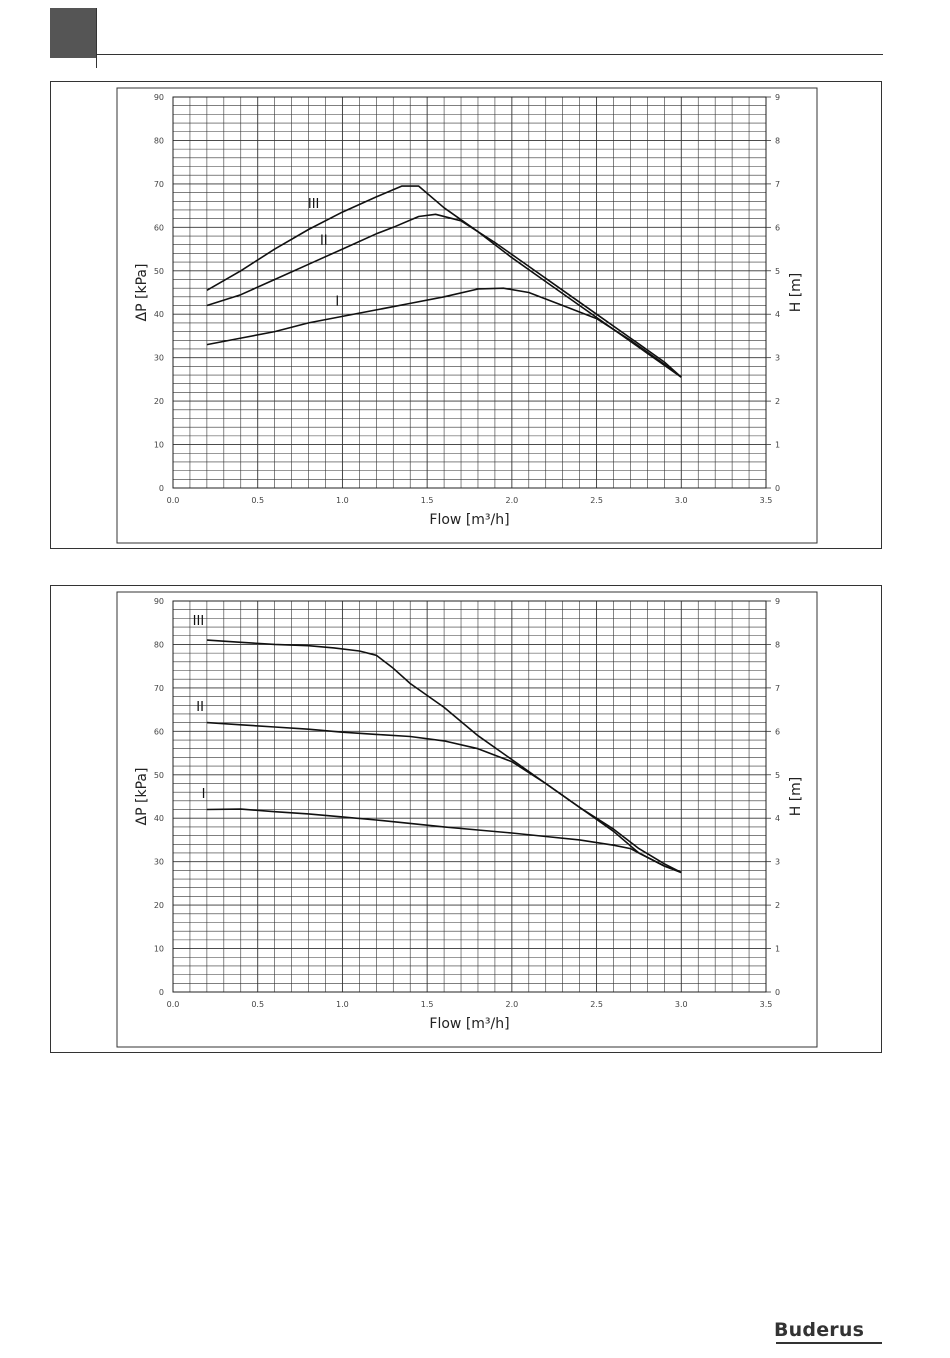 The height and width of the screenshot is (1358, 950). I want to click on header-tick, so click(96, 38).